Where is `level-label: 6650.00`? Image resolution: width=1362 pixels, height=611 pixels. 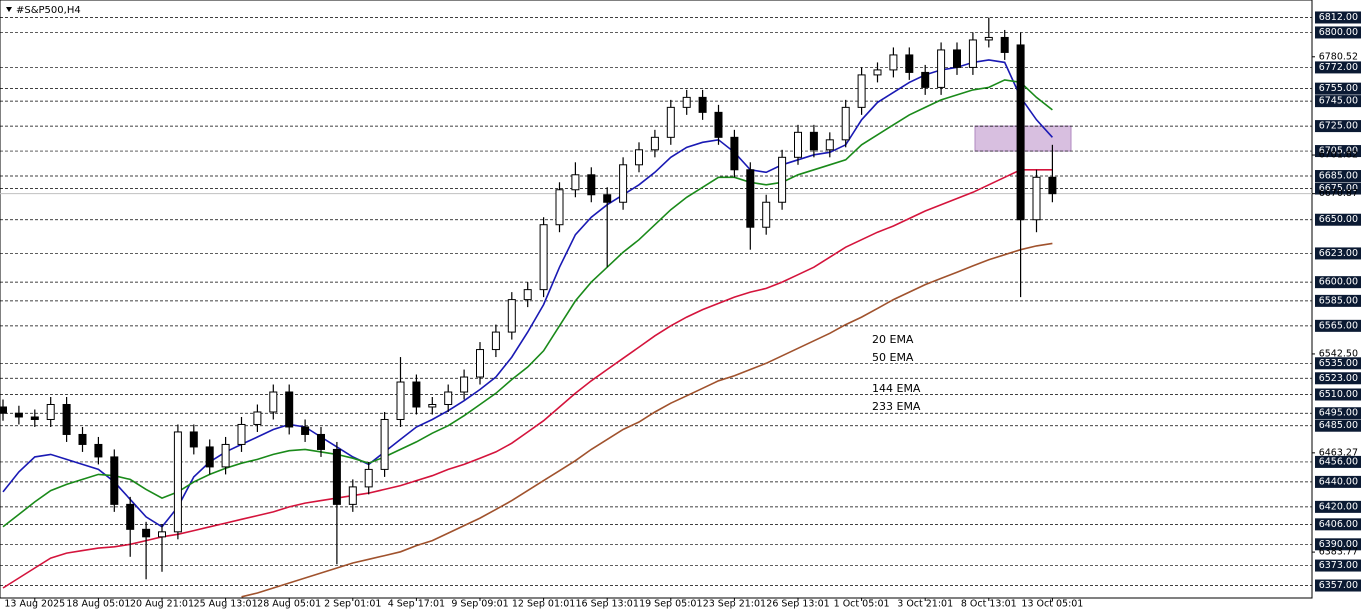 level-label: 6650.00 is located at coordinates (1338, 219).